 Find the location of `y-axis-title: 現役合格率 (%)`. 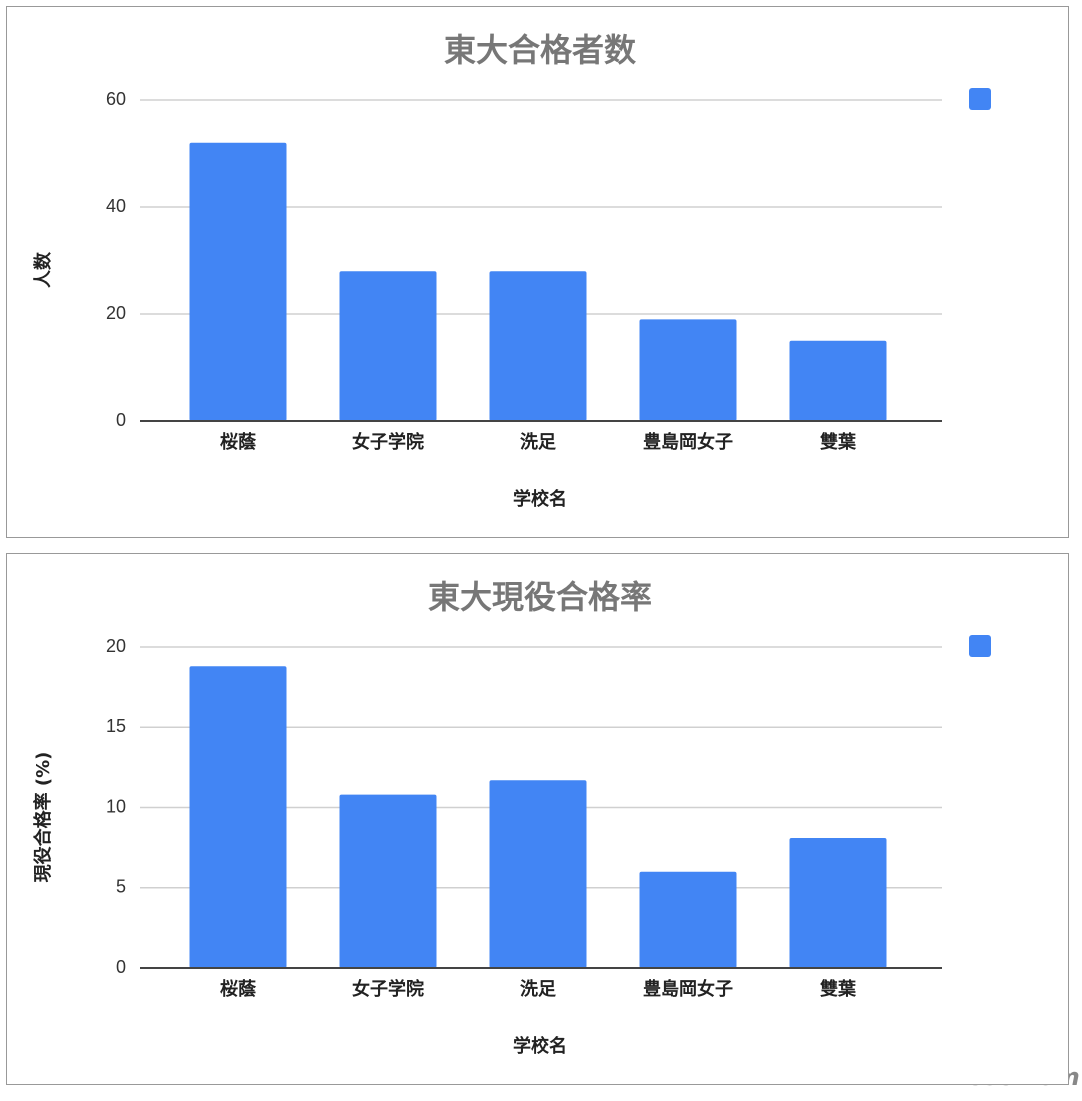

y-axis-title: 現役合格率 (%) is located at coordinates (43, 817).